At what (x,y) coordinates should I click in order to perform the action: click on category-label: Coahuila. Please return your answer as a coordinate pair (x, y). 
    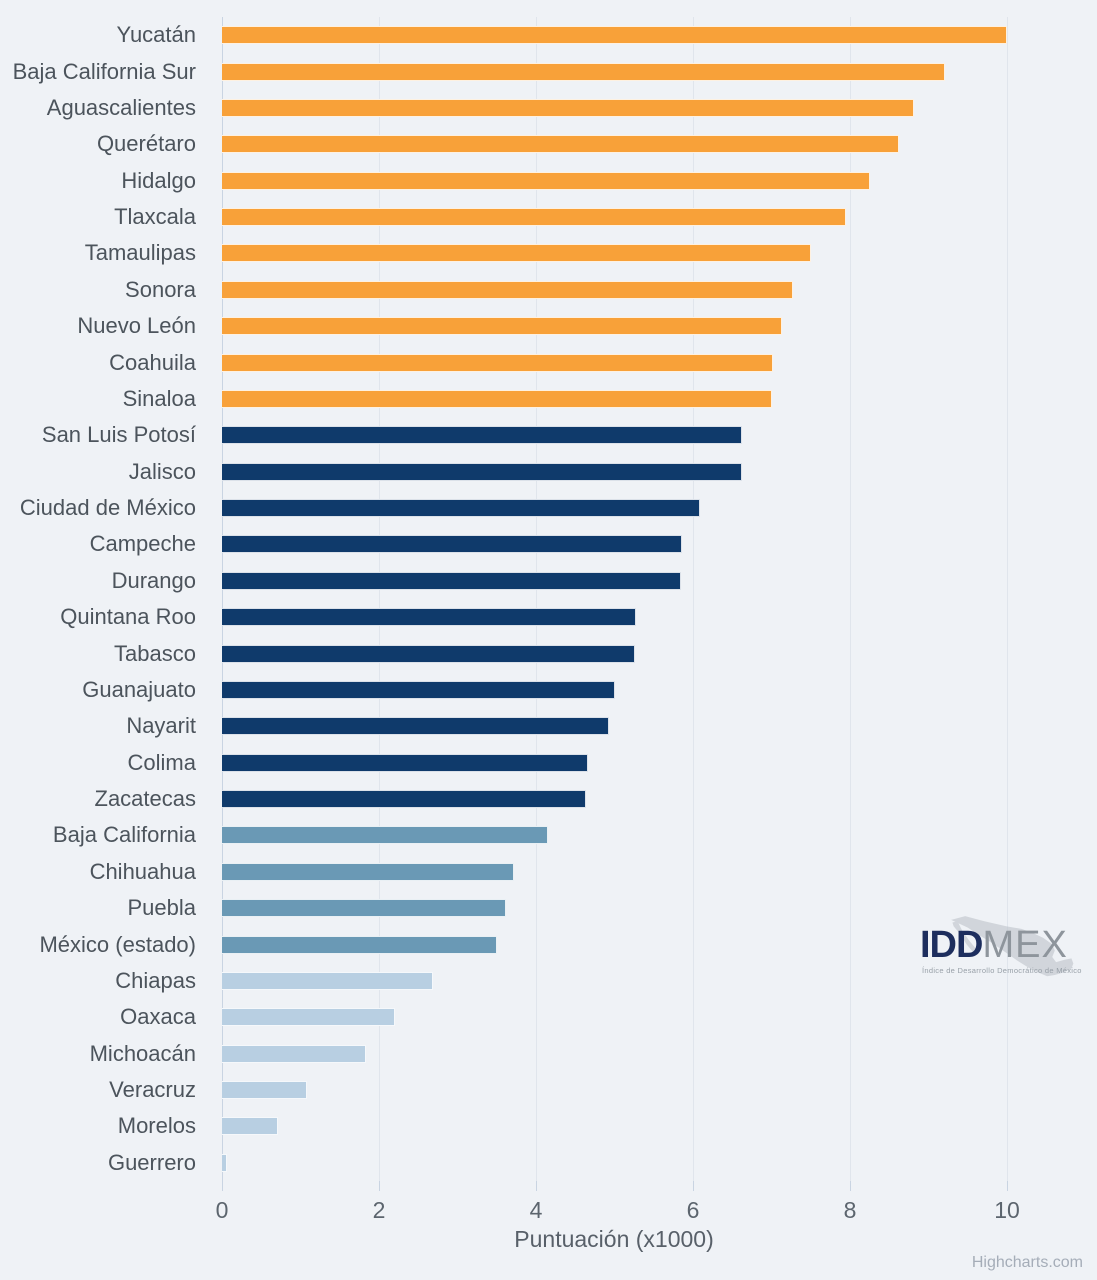
    Looking at the image, I should click on (152, 362).